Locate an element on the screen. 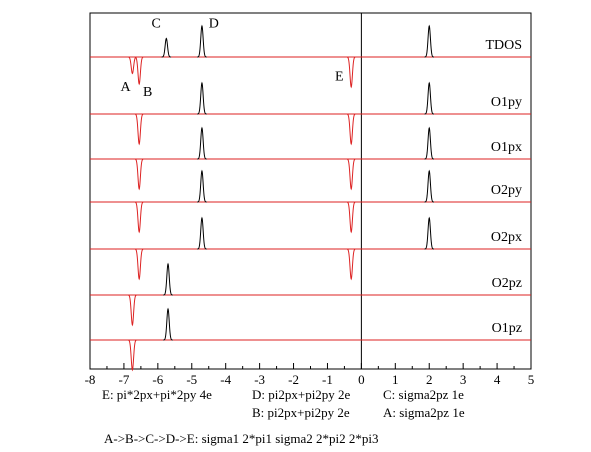 This screenshot has width=591, height=452. legend-note-e: E: pi*2px+pi*2py 4e is located at coordinates (157, 394).